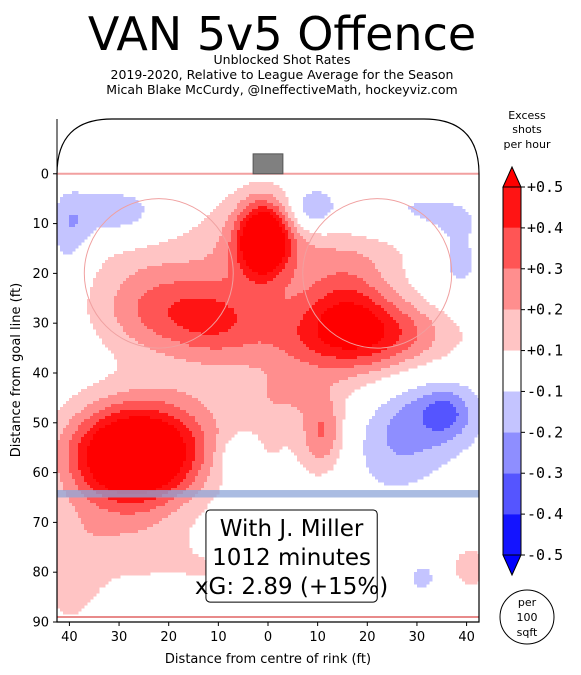 Image resolution: width=581 pixels, height=675 pixels. I want to click on colorbar-tick-label: +0.2, so click(545, 310).